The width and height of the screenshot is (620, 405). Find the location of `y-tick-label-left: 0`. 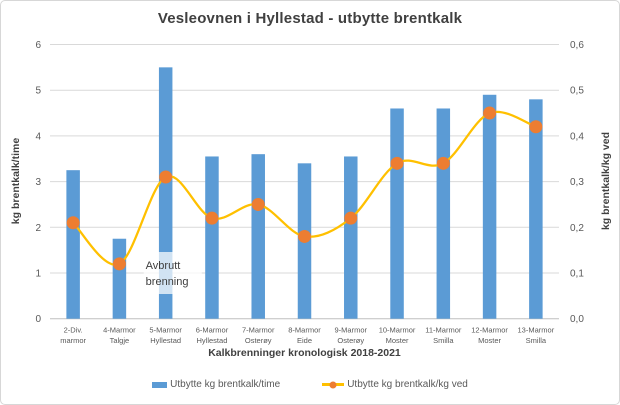

y-tick-label-left: 0 is located at coordinates (38, 319).